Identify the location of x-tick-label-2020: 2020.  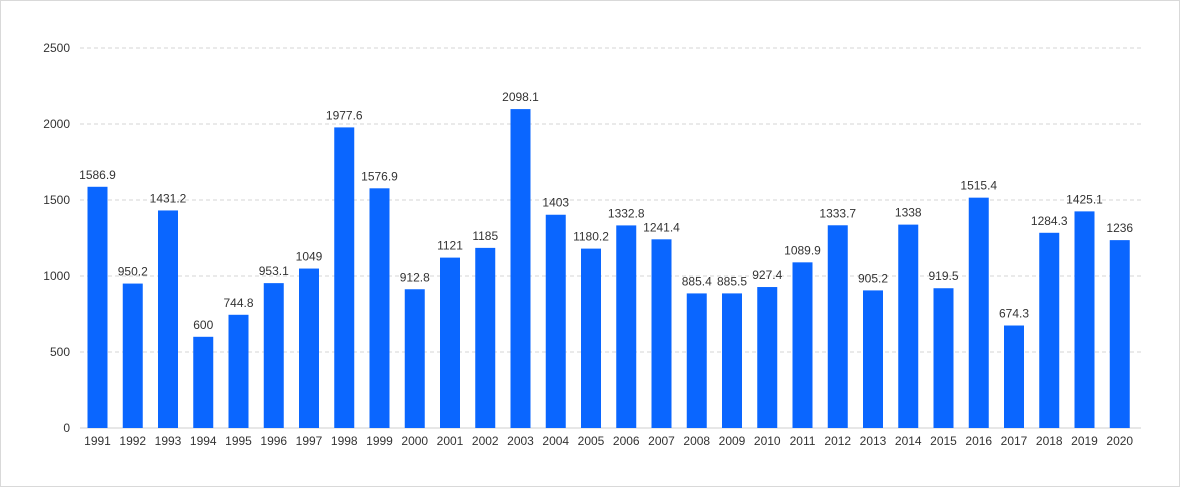
(1119, 441).